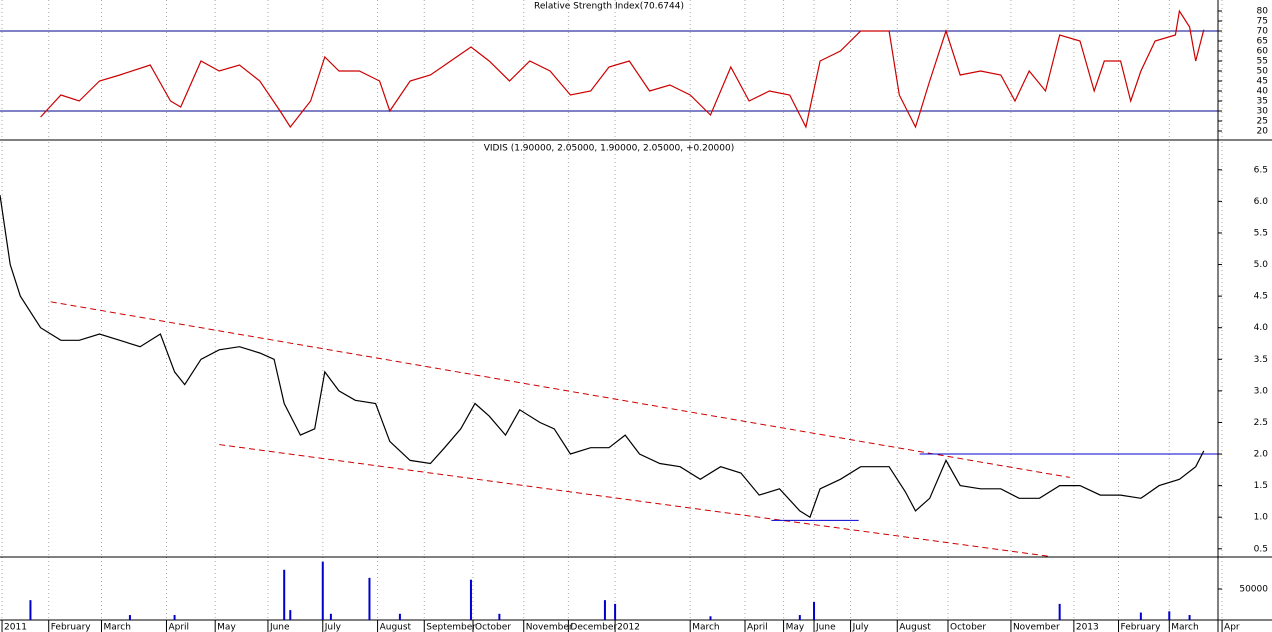 This screenshot has width=1272, height=632. Describe the element at coordinates (628, 627) in the screenshot. I see `x-tick-label: 2012` at that location.